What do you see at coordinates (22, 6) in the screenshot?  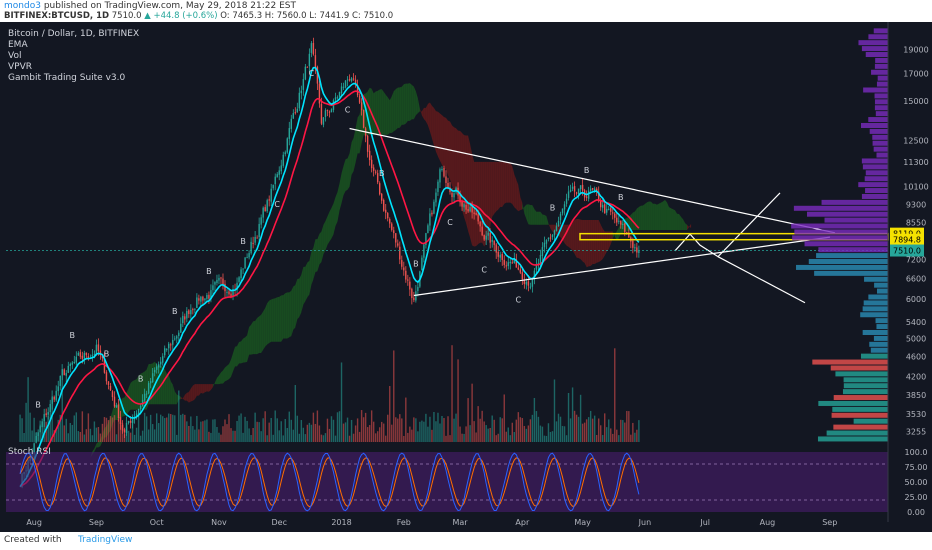 I see `author-name: mondo3` at bounding box center [22, 6].